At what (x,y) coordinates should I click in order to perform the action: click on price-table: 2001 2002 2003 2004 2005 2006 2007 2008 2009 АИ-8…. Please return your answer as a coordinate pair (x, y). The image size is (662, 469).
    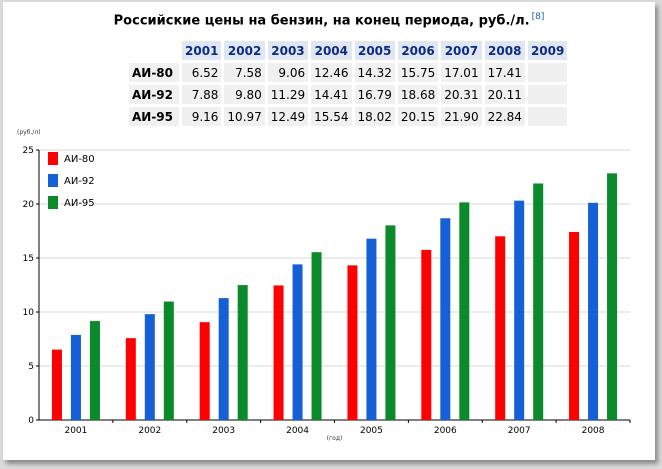
    Looking at the image, I should click on (348, 83).